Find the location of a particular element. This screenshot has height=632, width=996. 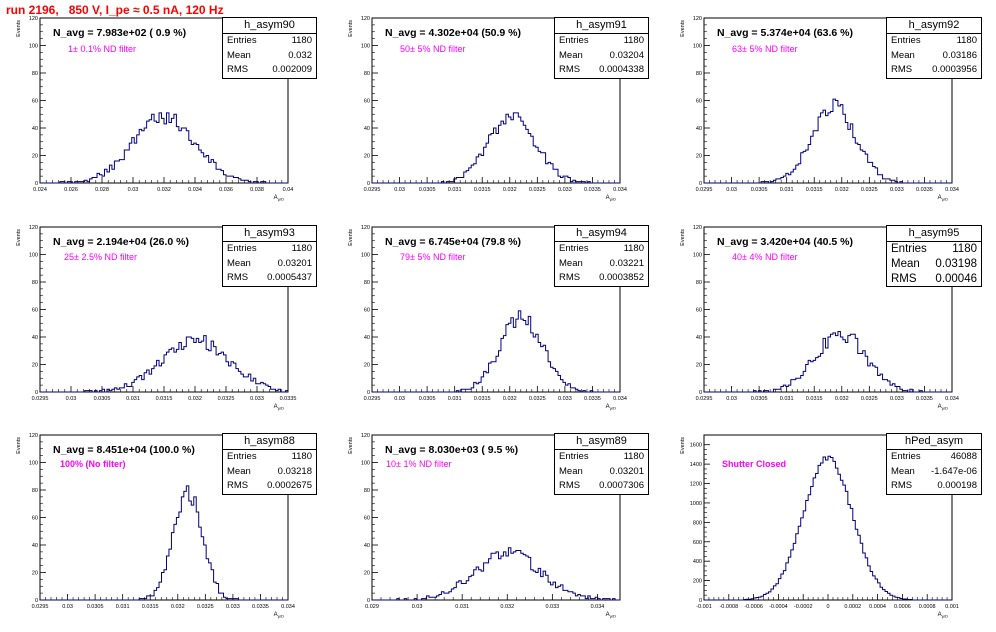

y-tick-label: 1200 is located at coordinates (696, 485).